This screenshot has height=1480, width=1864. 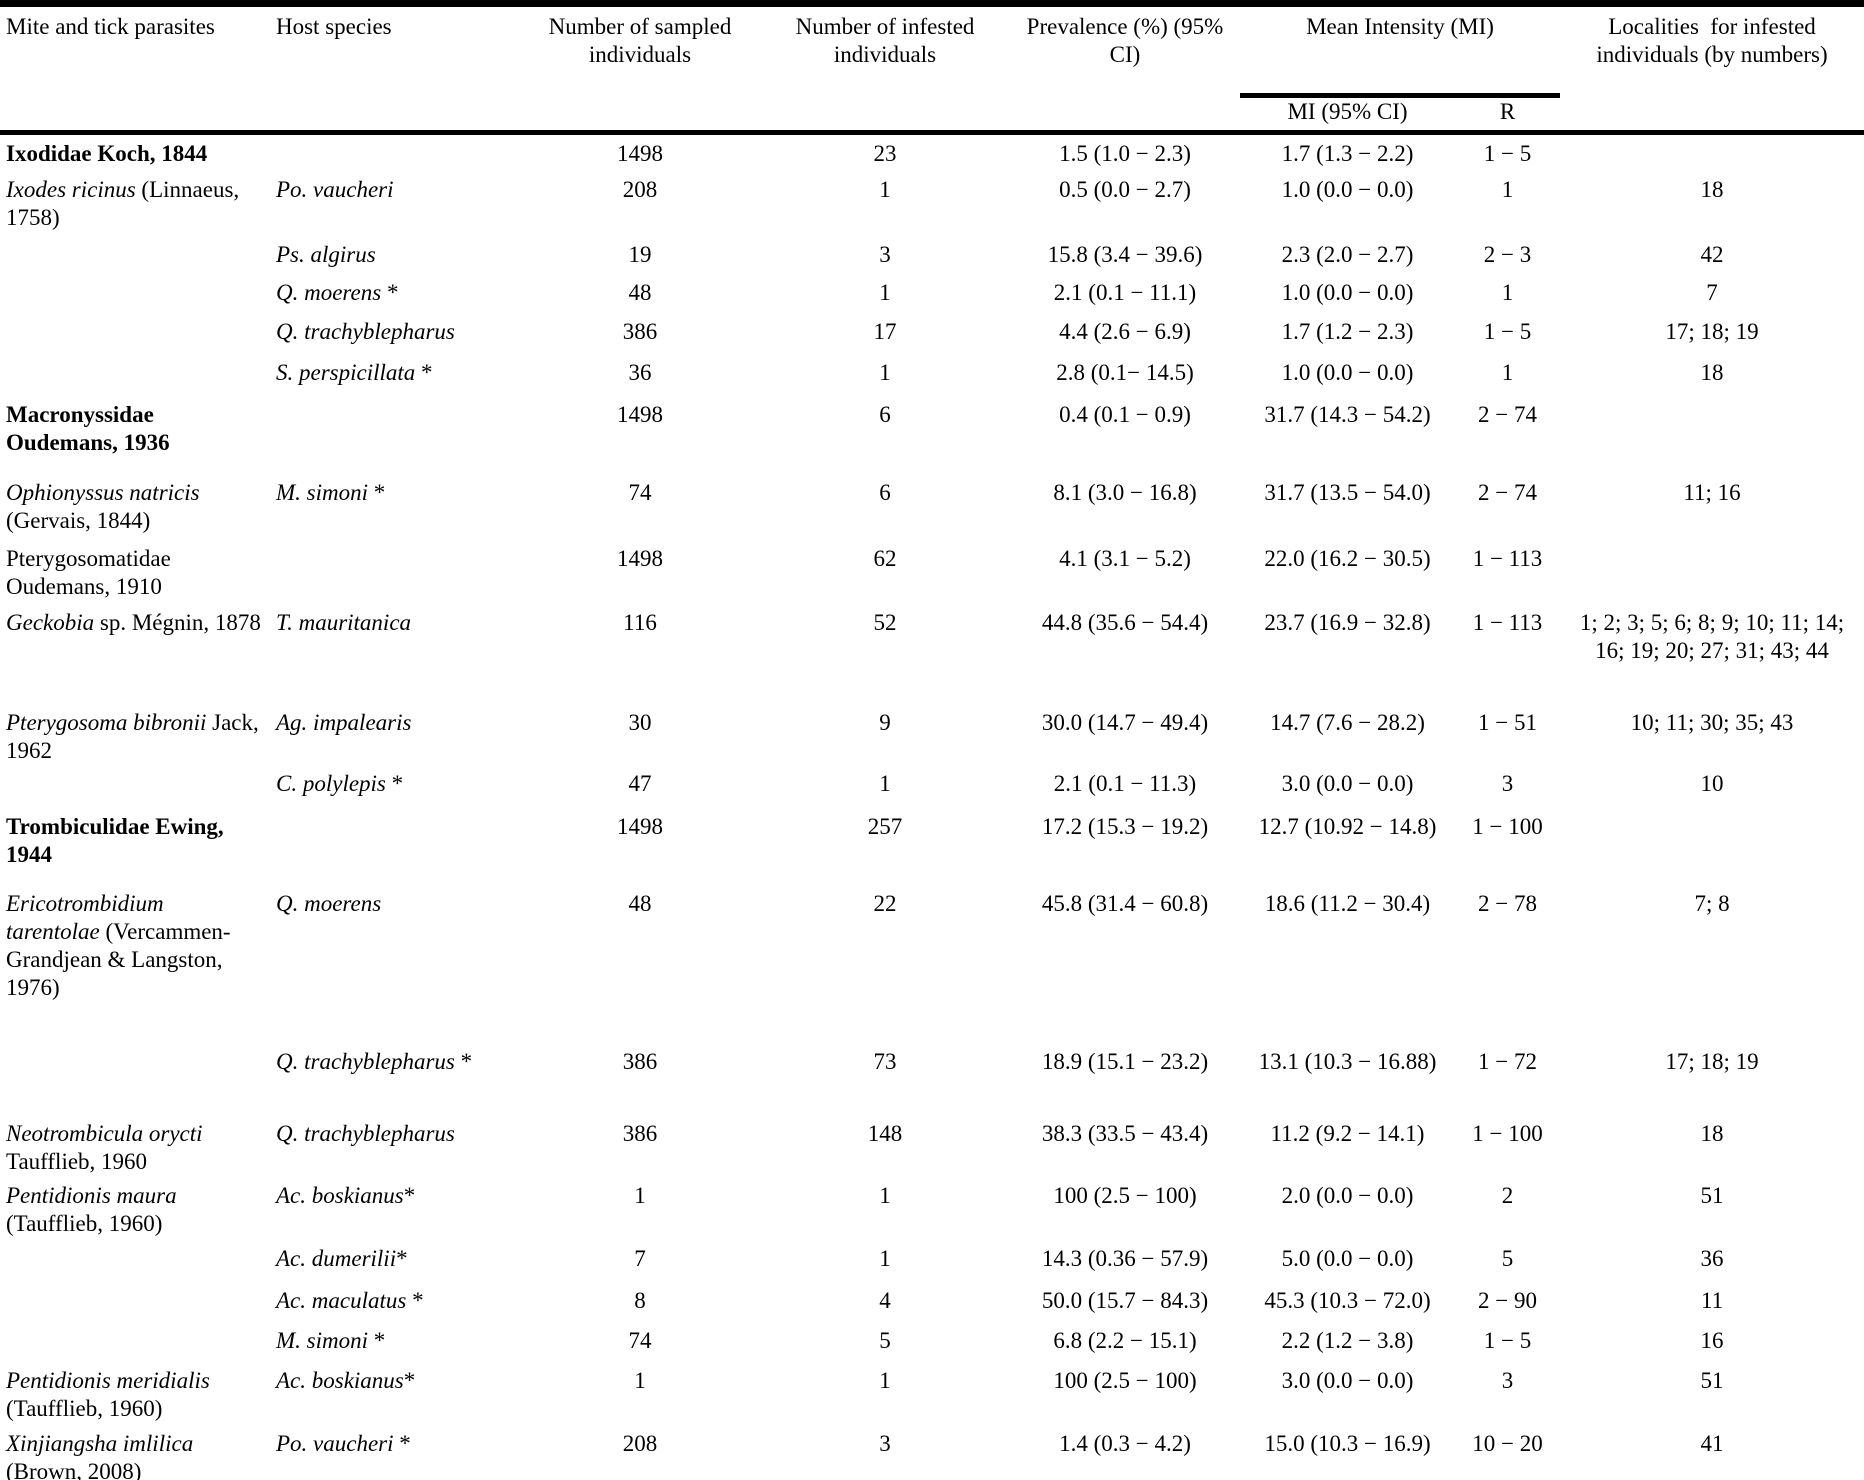 I want to click on mi-cell: 12.7 (10.92 − 14.8), so click(x=1347, y=826).